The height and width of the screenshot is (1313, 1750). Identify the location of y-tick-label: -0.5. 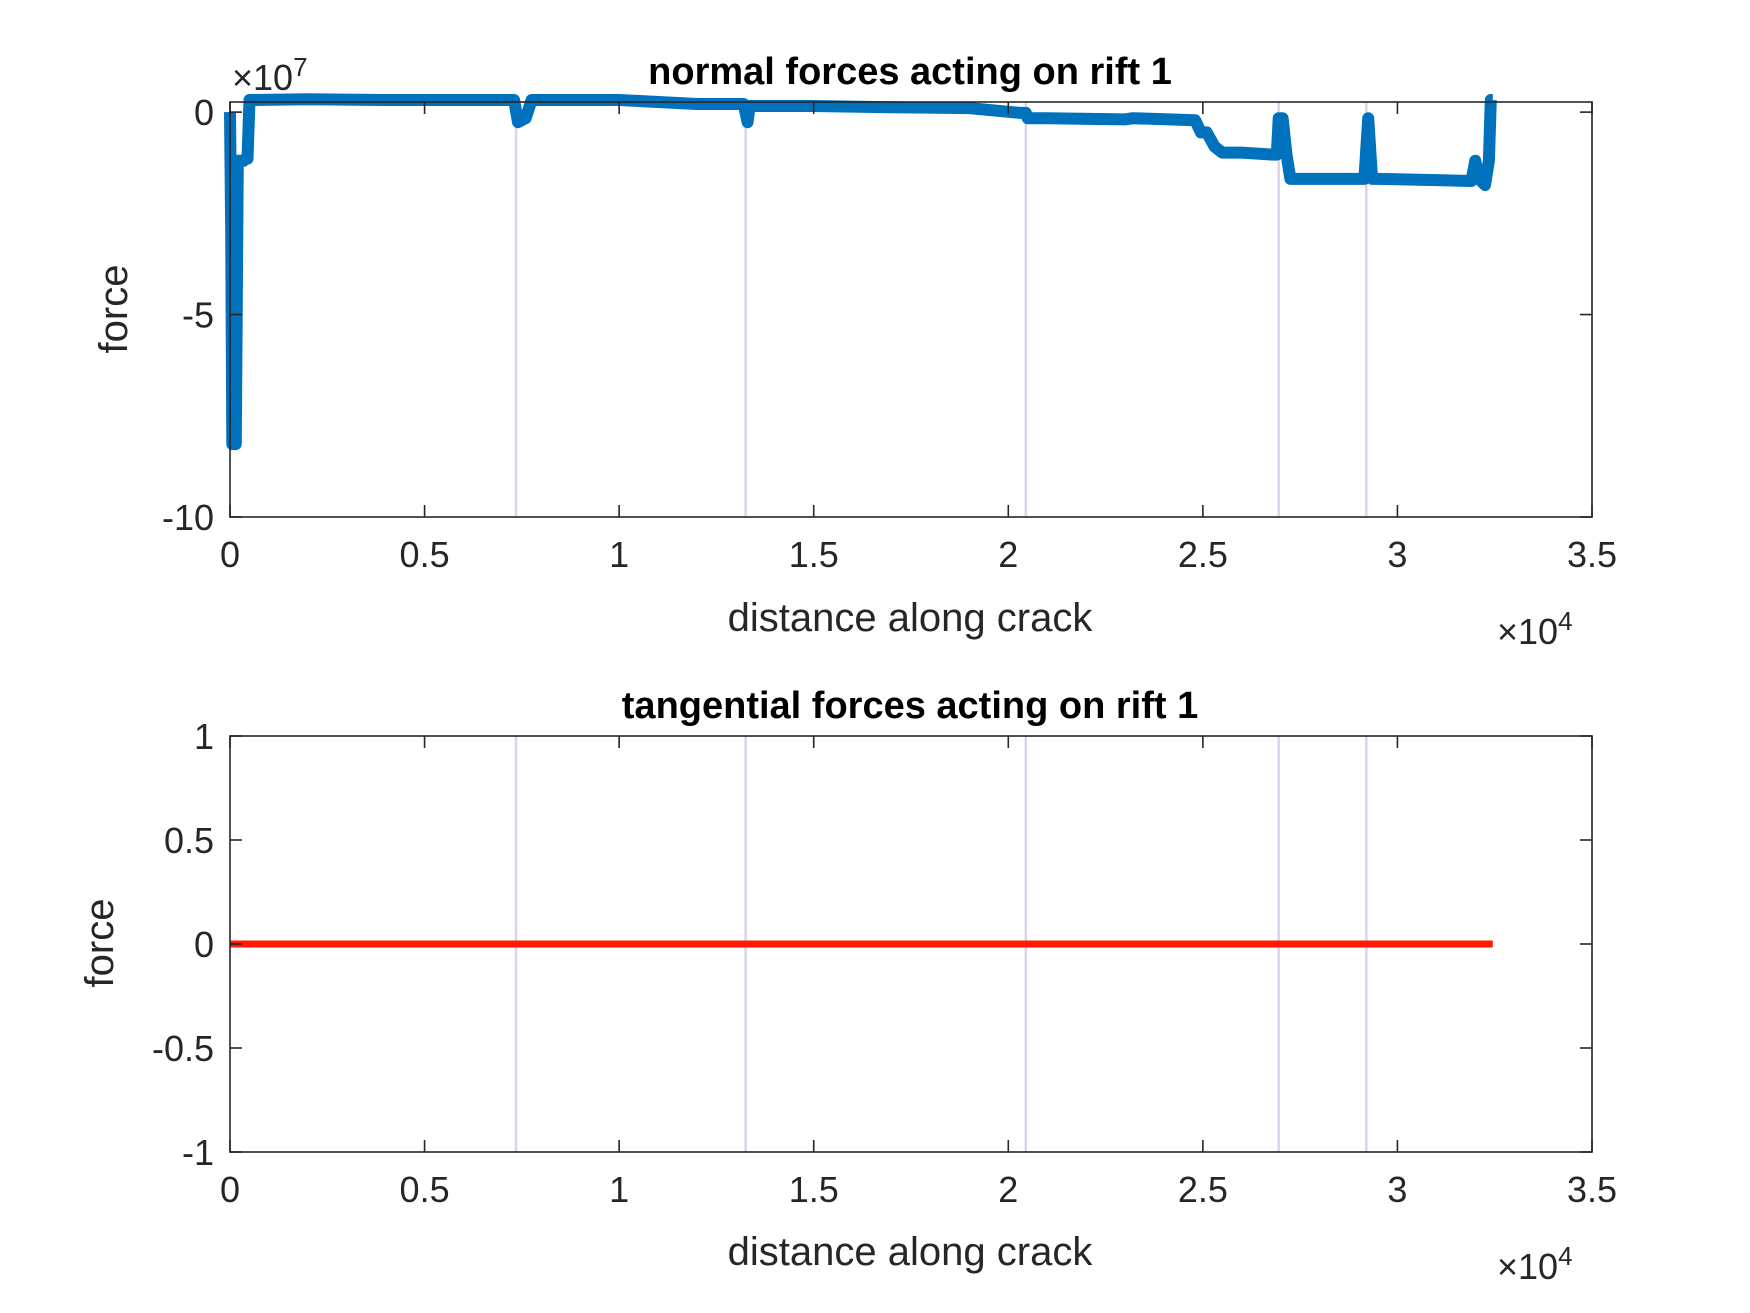
(183, 1048).